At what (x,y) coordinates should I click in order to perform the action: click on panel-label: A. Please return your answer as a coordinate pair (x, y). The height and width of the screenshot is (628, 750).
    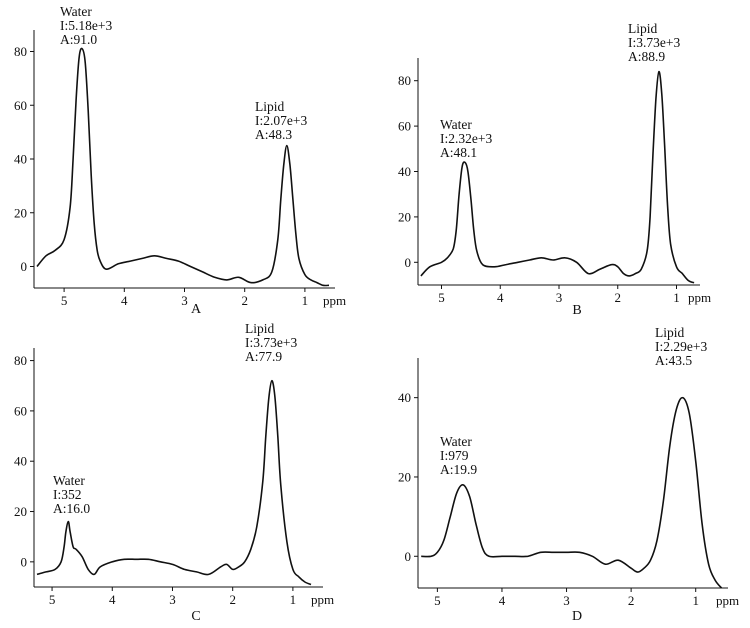
    Looking at the image, I should click on (196, 309).